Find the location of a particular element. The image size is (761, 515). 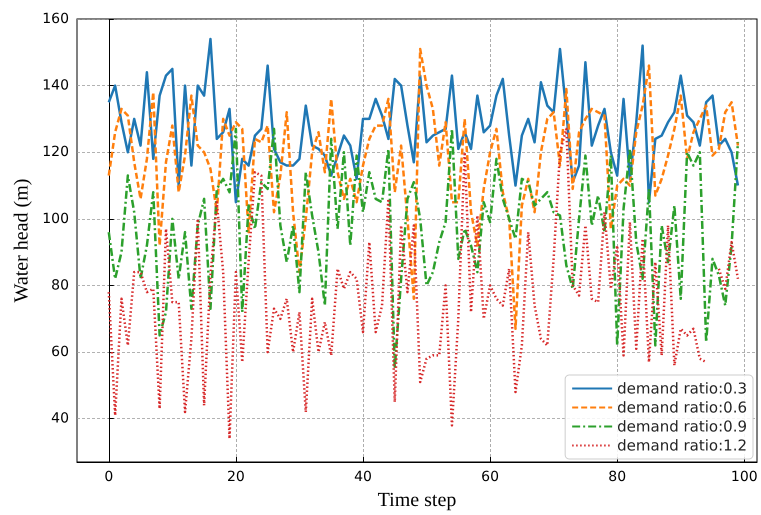

x-tick-label: 60 is located at coordinates (490, 477).